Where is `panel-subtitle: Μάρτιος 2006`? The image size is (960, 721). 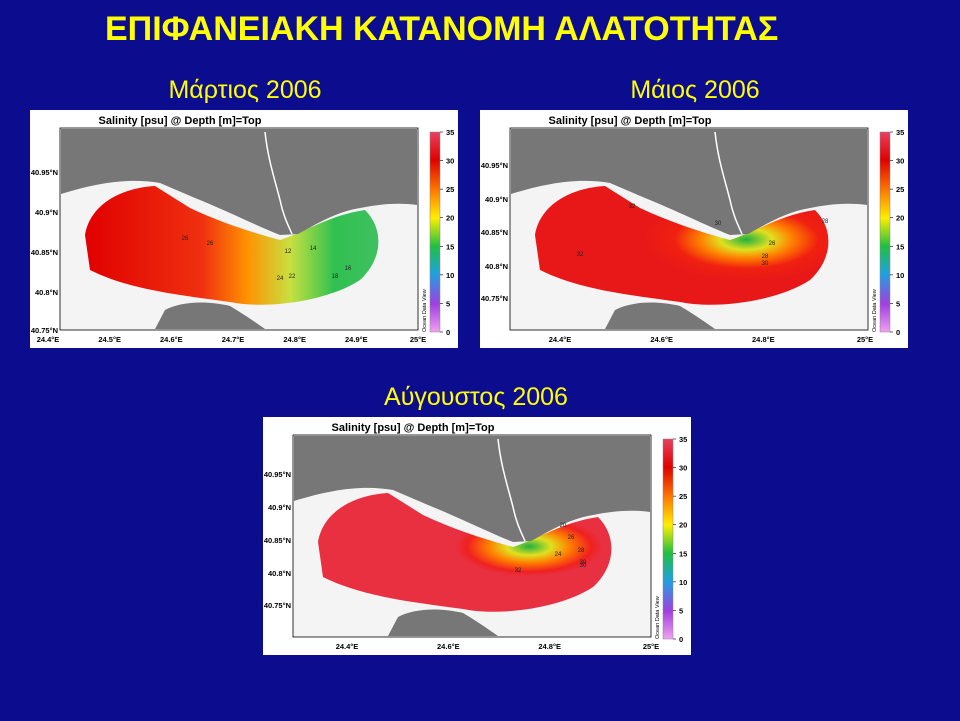 panel-subtitle: Μάρτιος 2006 is located at coordinates (244, 90).